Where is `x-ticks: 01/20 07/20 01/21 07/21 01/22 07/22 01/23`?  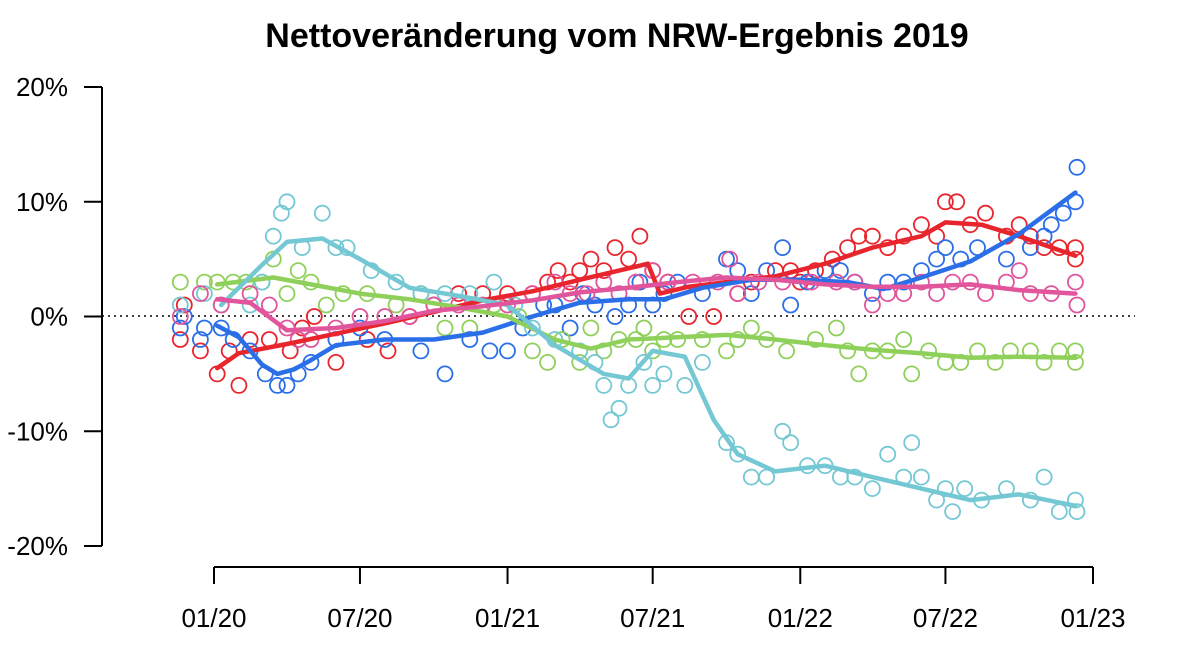 x-ticks: 01/20 07/20 01/21 07/21 01/22 07/22 01/23 is located at coordinates (653, 600).